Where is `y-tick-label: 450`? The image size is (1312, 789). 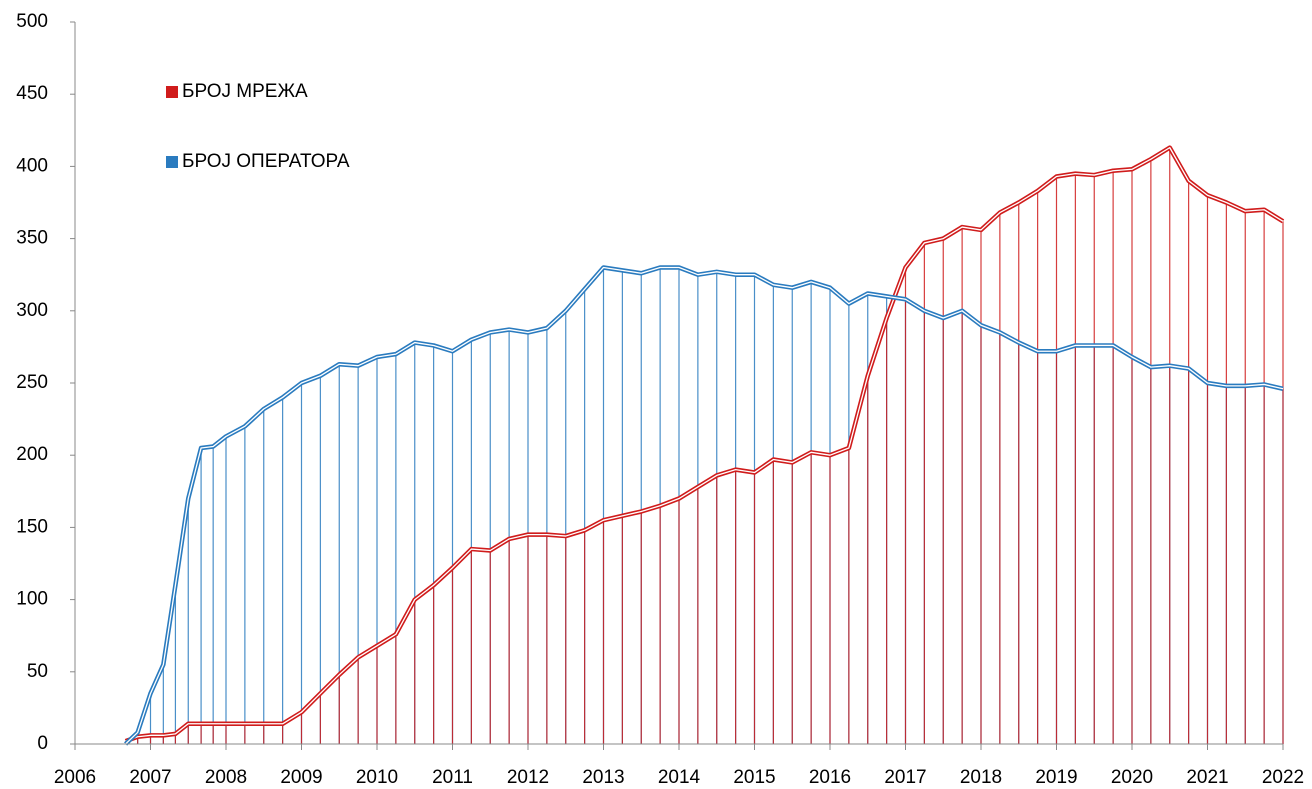
y-tick-label: 450 is located at coordinates (32, 93).